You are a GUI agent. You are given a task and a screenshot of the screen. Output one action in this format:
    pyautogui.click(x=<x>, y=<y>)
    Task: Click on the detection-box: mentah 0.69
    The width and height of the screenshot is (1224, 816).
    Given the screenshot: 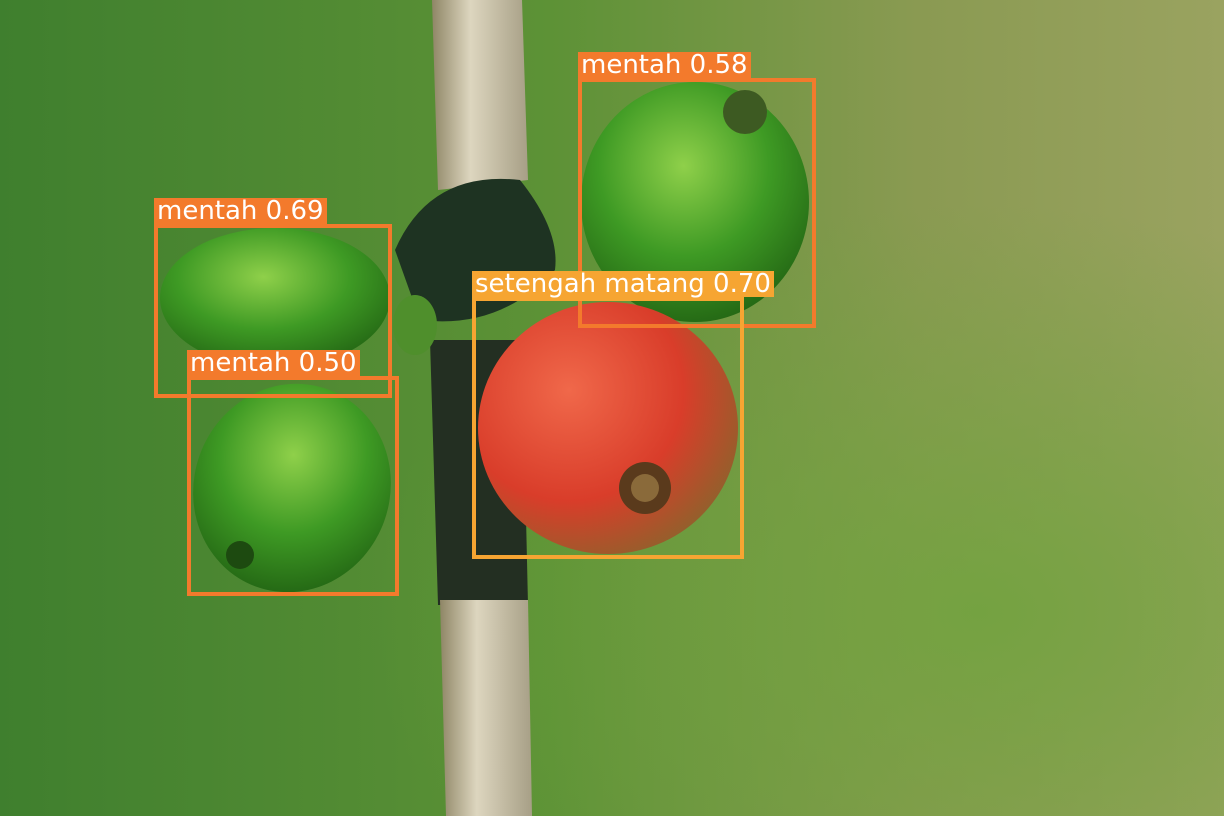 What is the action you would take?
    pyautogui.click(x=273, y=298)
    